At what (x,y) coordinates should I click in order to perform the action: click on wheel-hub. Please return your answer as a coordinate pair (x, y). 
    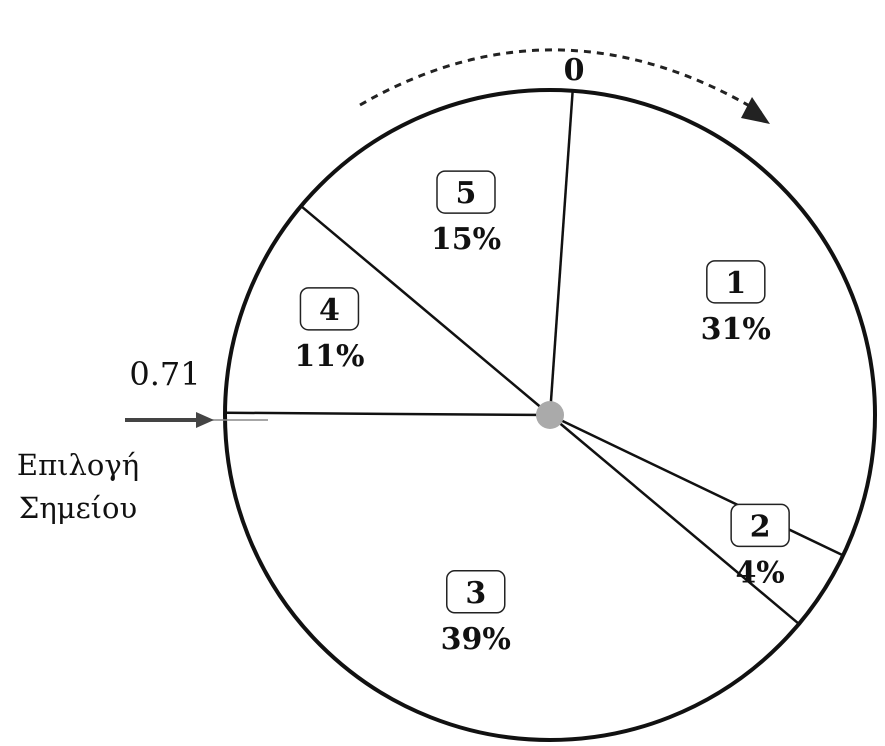
    Looking at the image, I should click on (550, 415).